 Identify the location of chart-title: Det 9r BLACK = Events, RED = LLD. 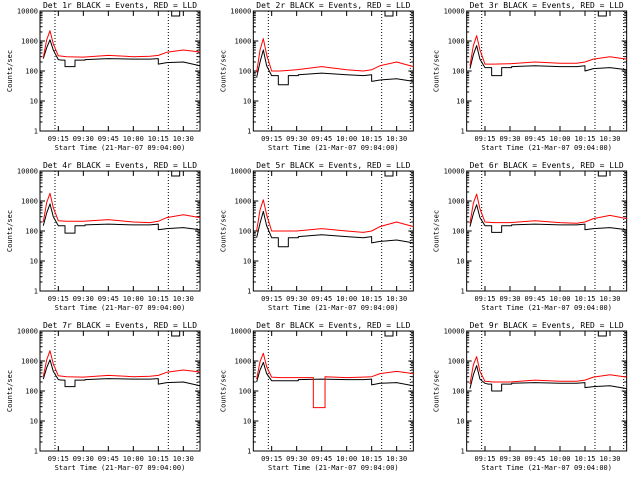
(547, 325).